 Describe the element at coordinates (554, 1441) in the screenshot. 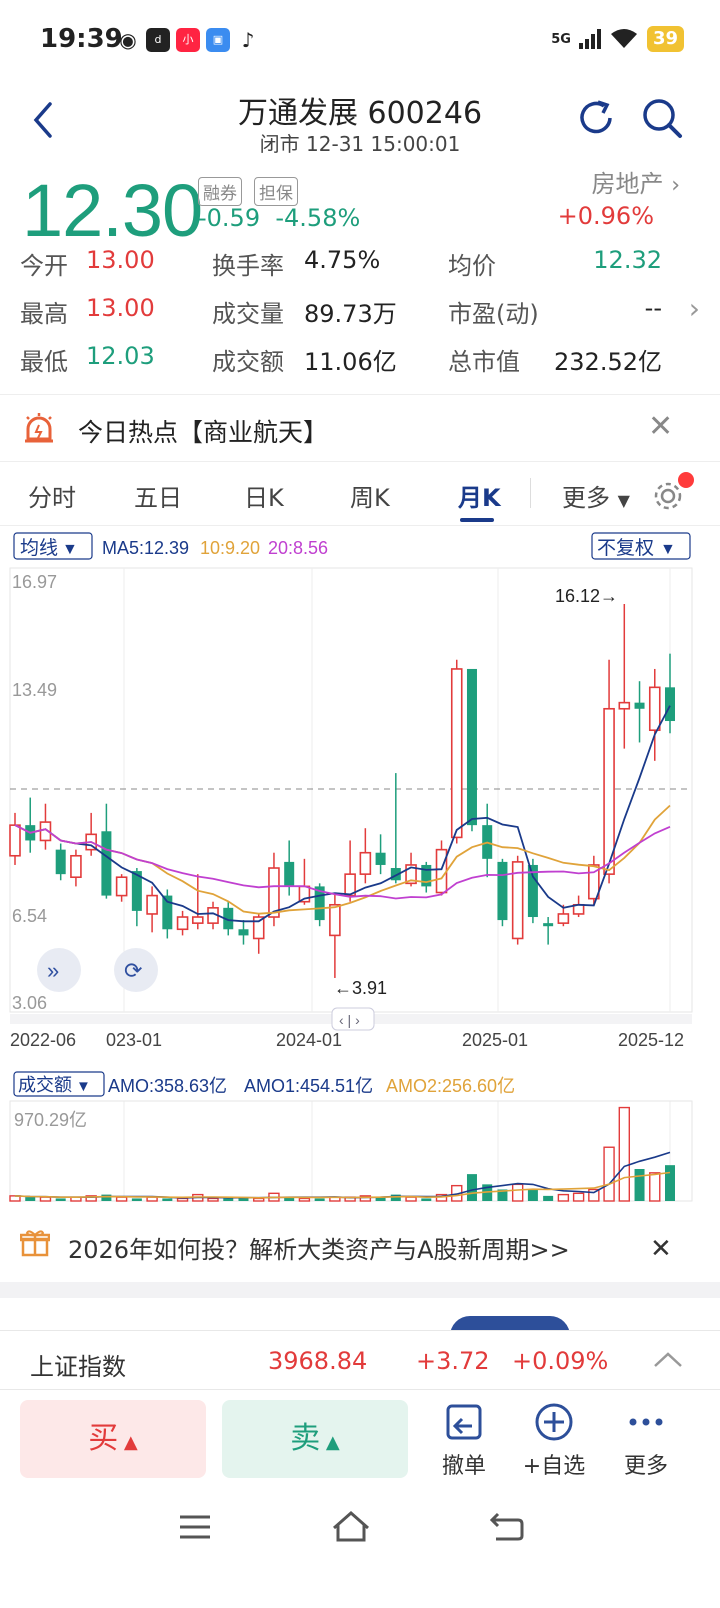

I see `add-watchlist-button: +自选` at that location.